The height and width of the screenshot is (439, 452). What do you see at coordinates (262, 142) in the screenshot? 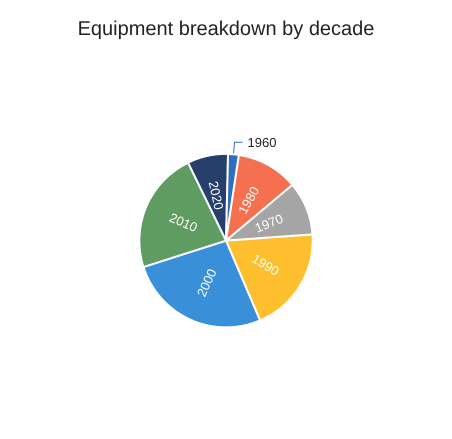
I see `slice-label: 1960` at bounding box center [262, 142].